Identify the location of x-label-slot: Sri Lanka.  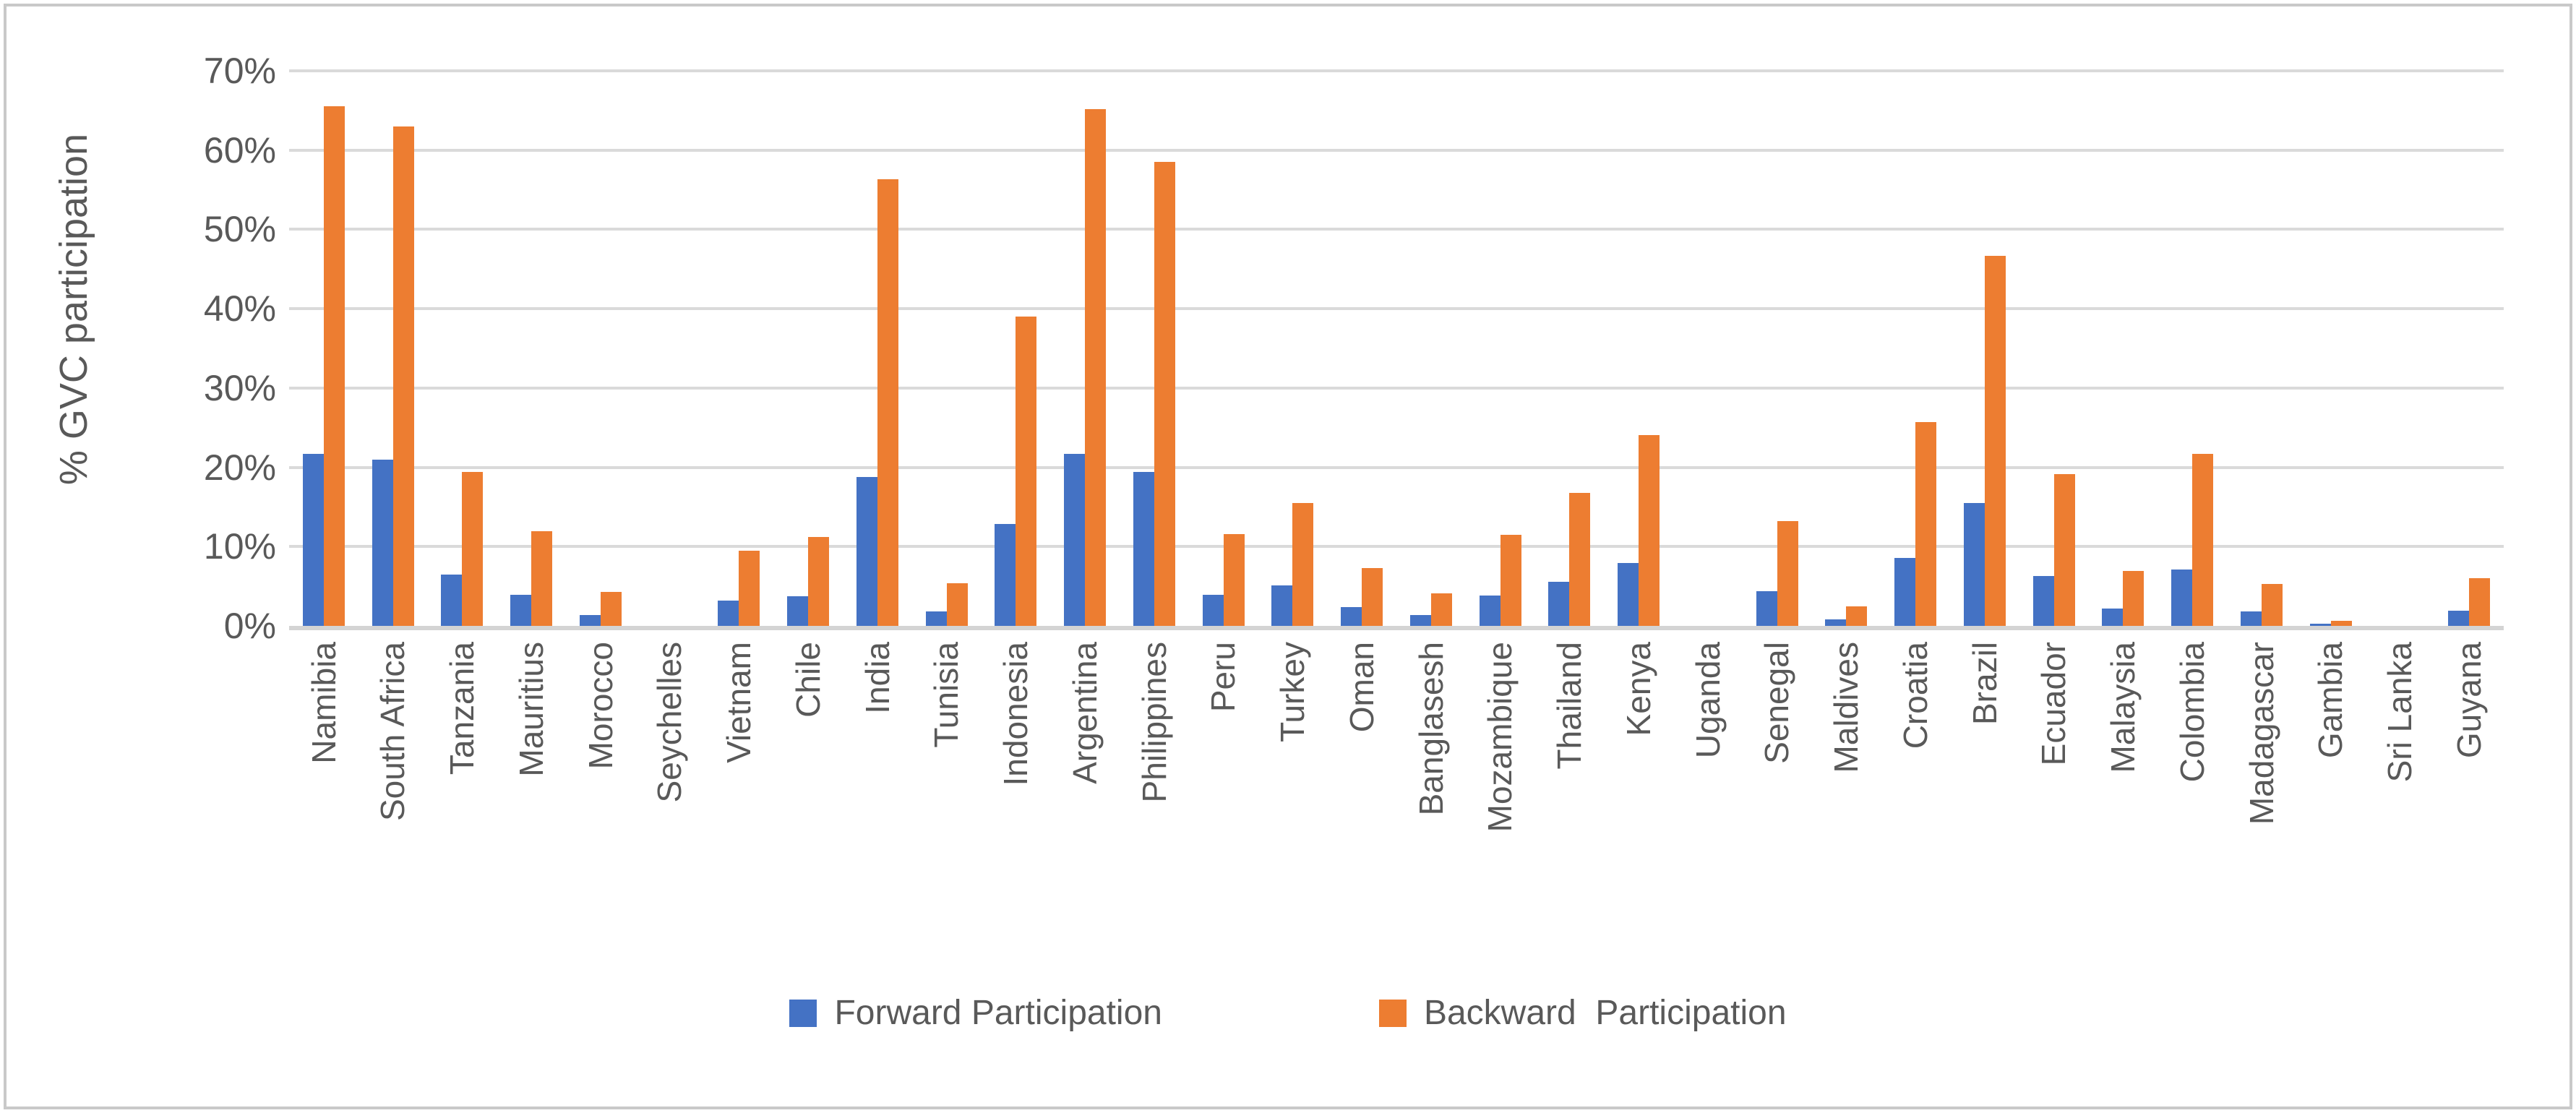
(2401, 815).